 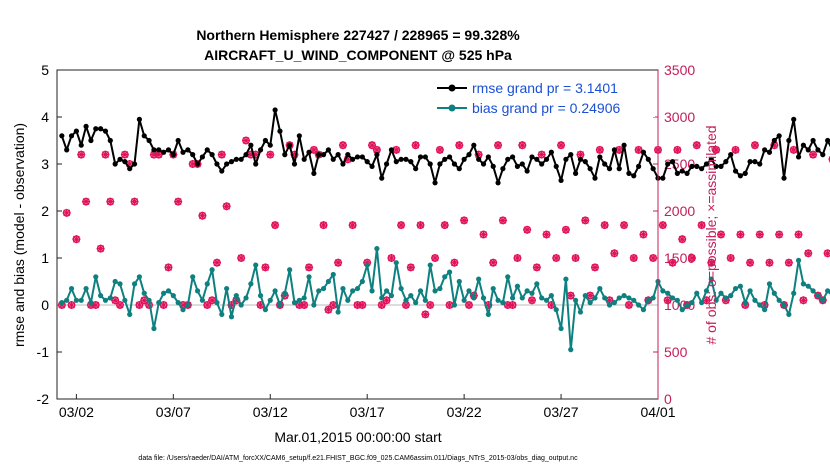 I want to click on x-tick-label: 03/27, so click(x=561, y=412).